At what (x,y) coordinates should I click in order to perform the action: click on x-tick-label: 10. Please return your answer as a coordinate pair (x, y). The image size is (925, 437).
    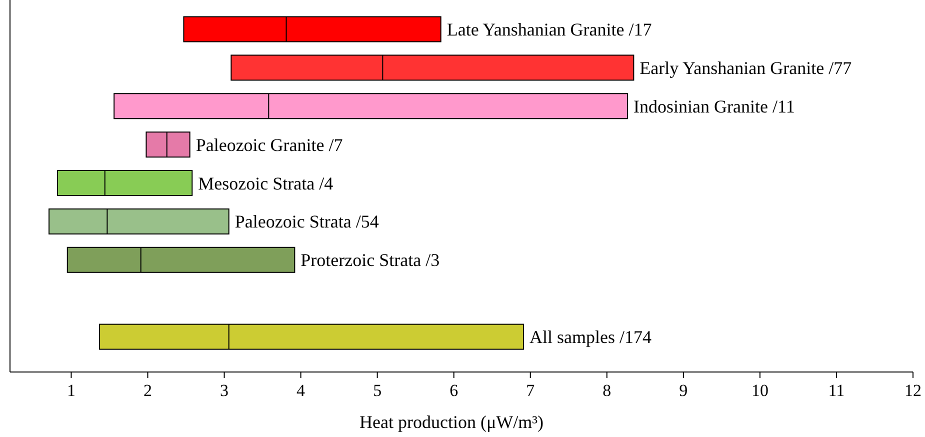
    Looking at the image, I should click on (759, 390).